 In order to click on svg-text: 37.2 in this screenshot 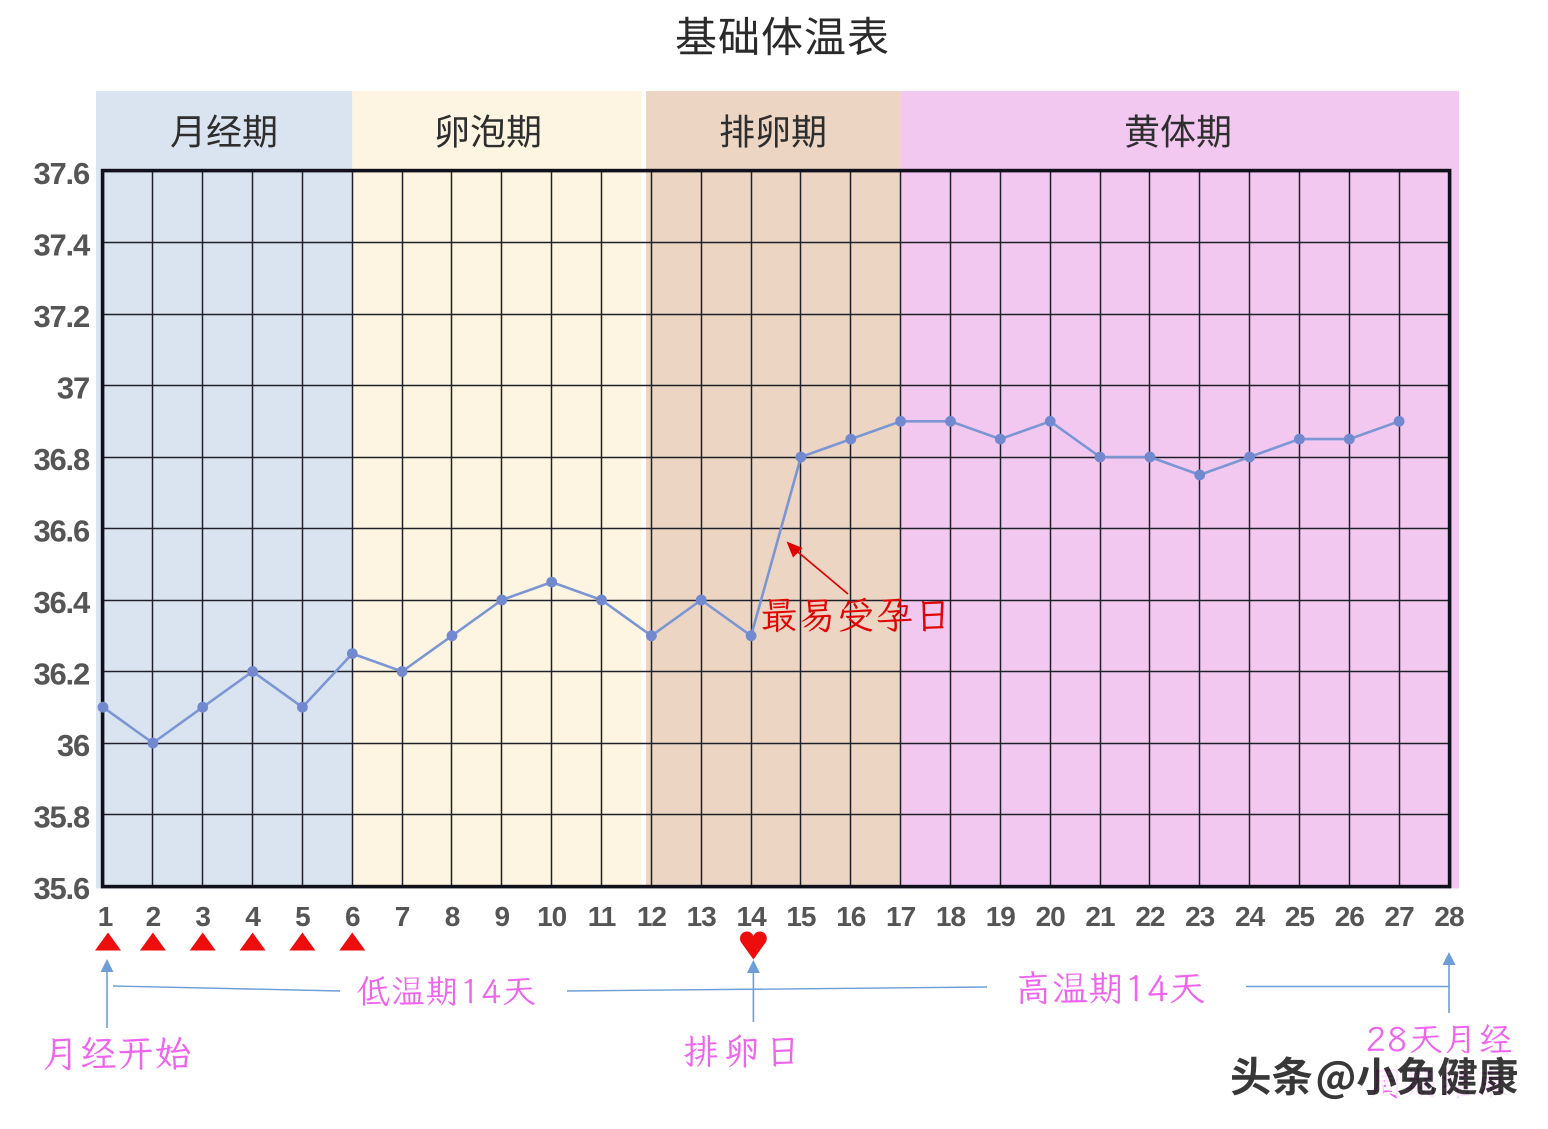, I will do `click(61, 316)`.